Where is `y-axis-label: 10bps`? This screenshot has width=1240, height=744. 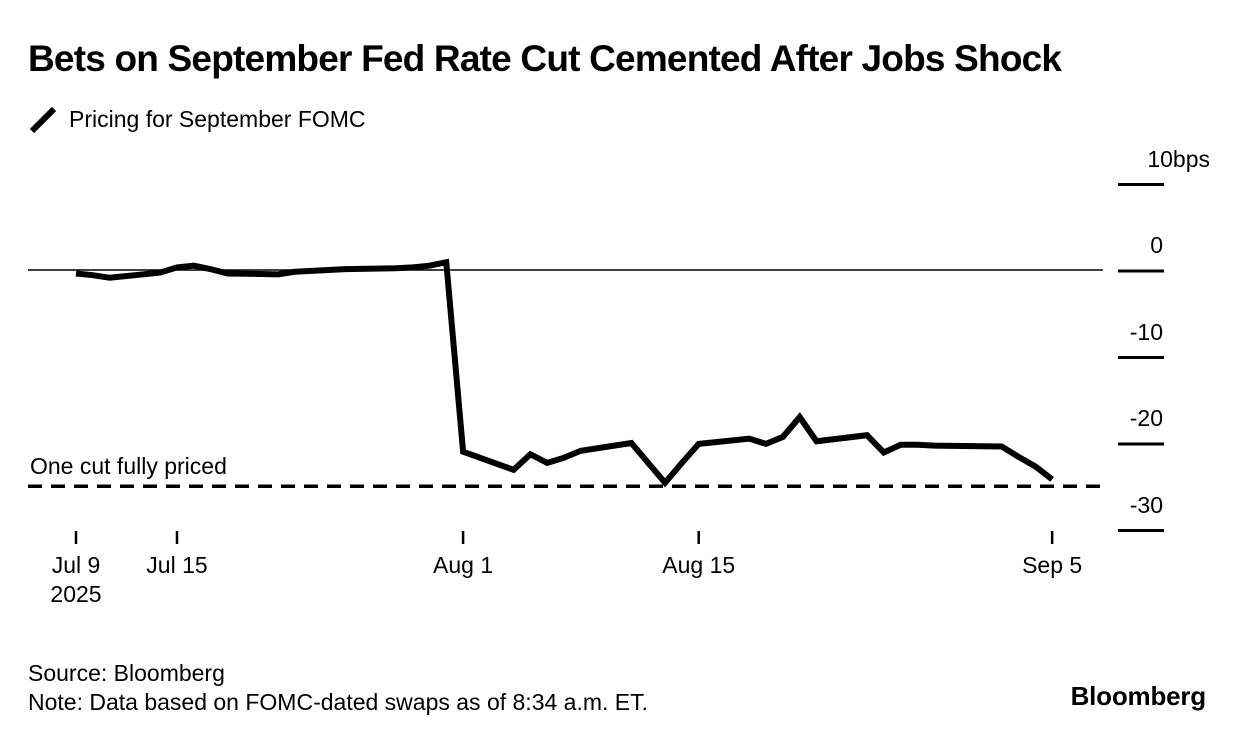 y-axis-label: 10bps is located at coordinates (1178, 158).